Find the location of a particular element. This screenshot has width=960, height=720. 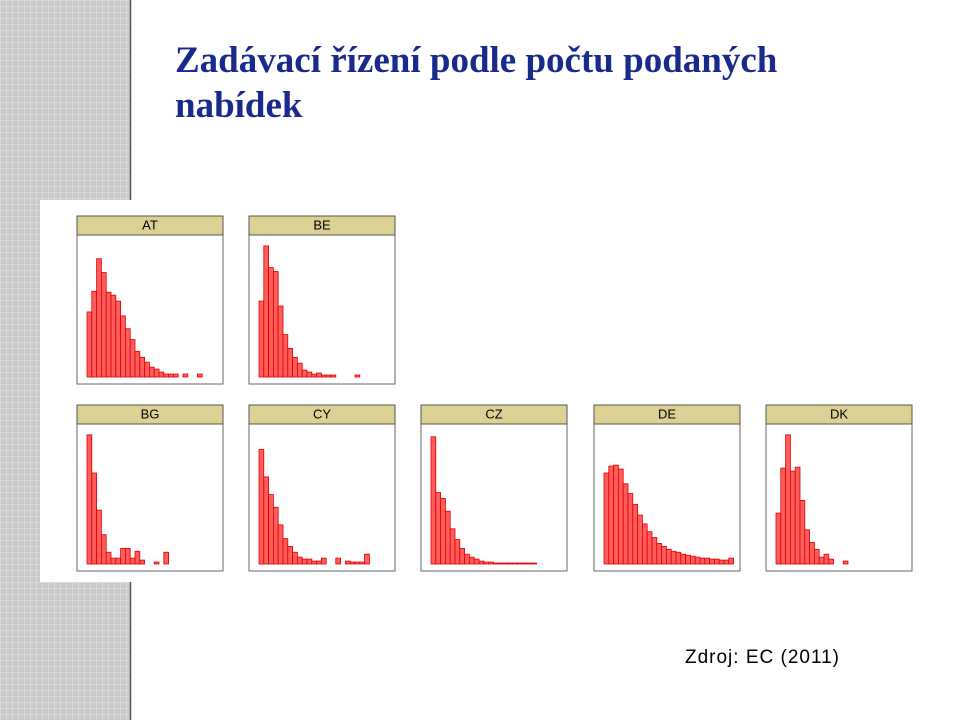

panel: BG is located at coordinates (150, 488).